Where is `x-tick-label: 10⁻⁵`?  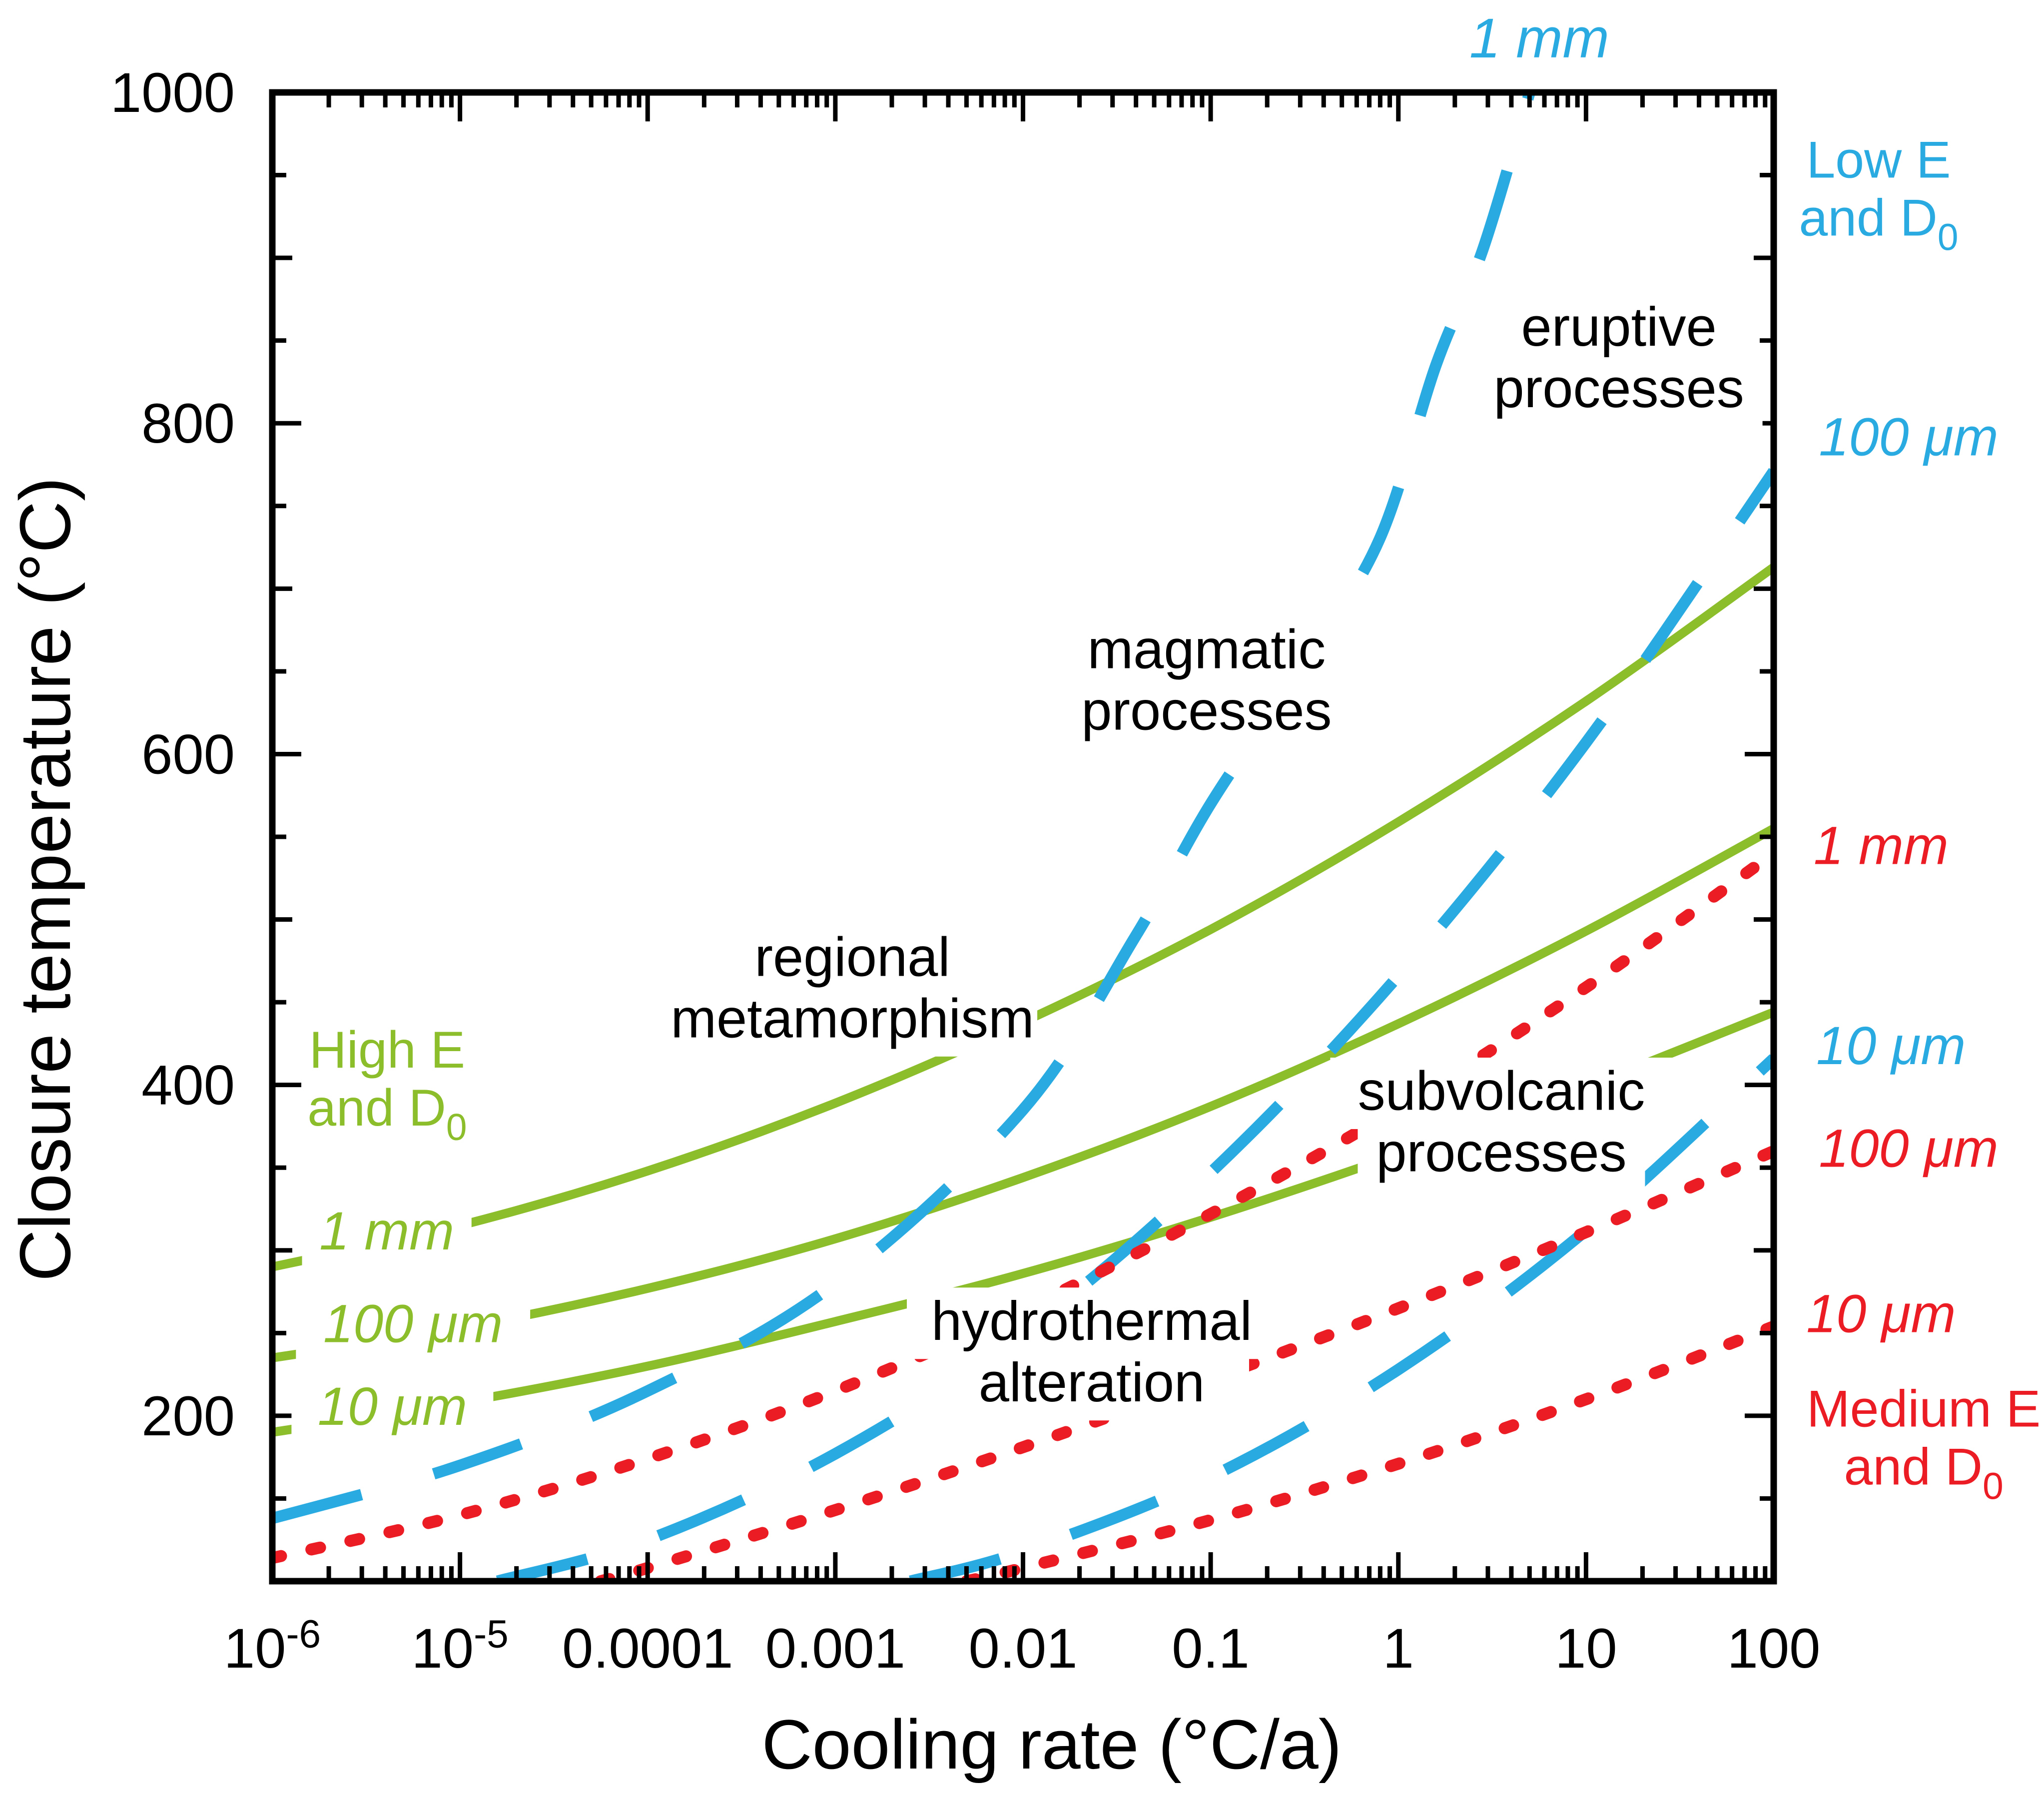 x-tick-label: 10⁻⁵ is located at coordinates (459, 1646).